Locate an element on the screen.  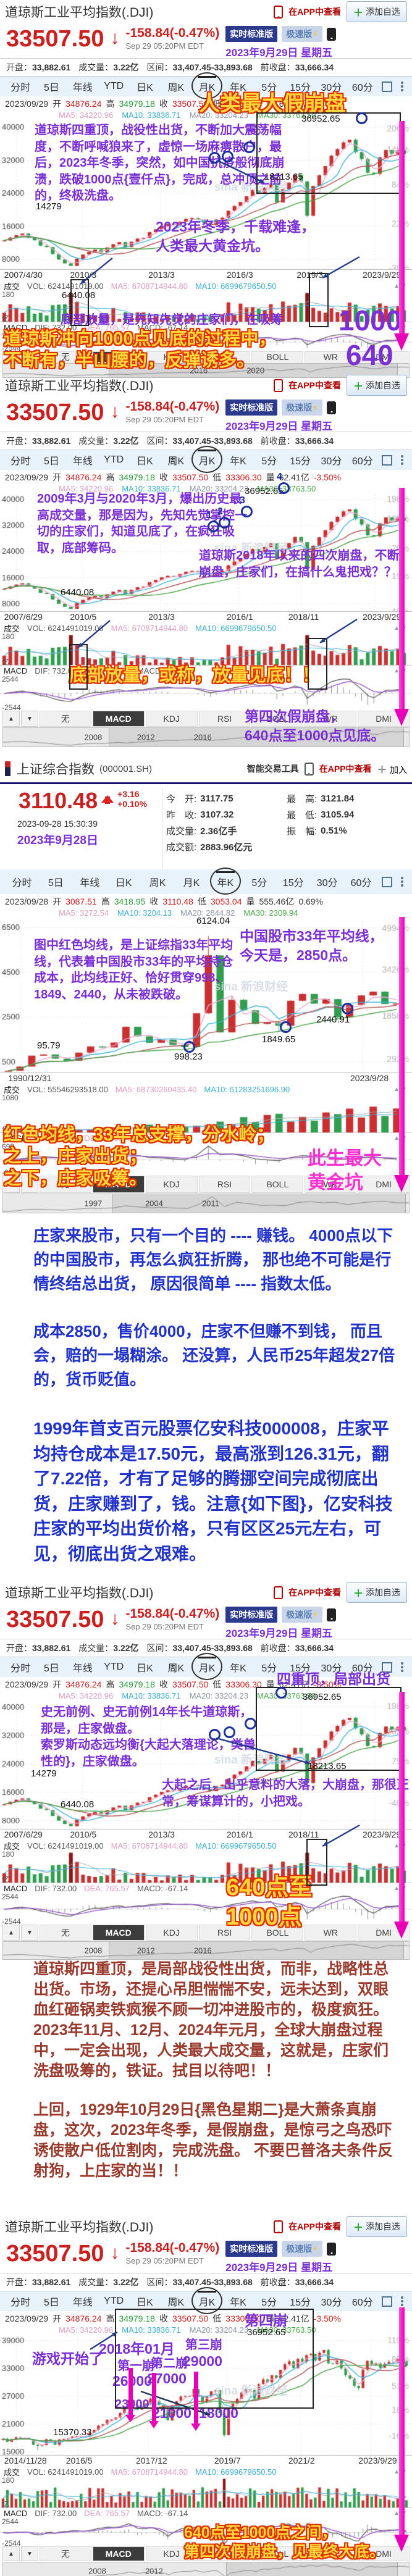
volume-chart: 1080 亿 is located at coordinates (206, 1114).